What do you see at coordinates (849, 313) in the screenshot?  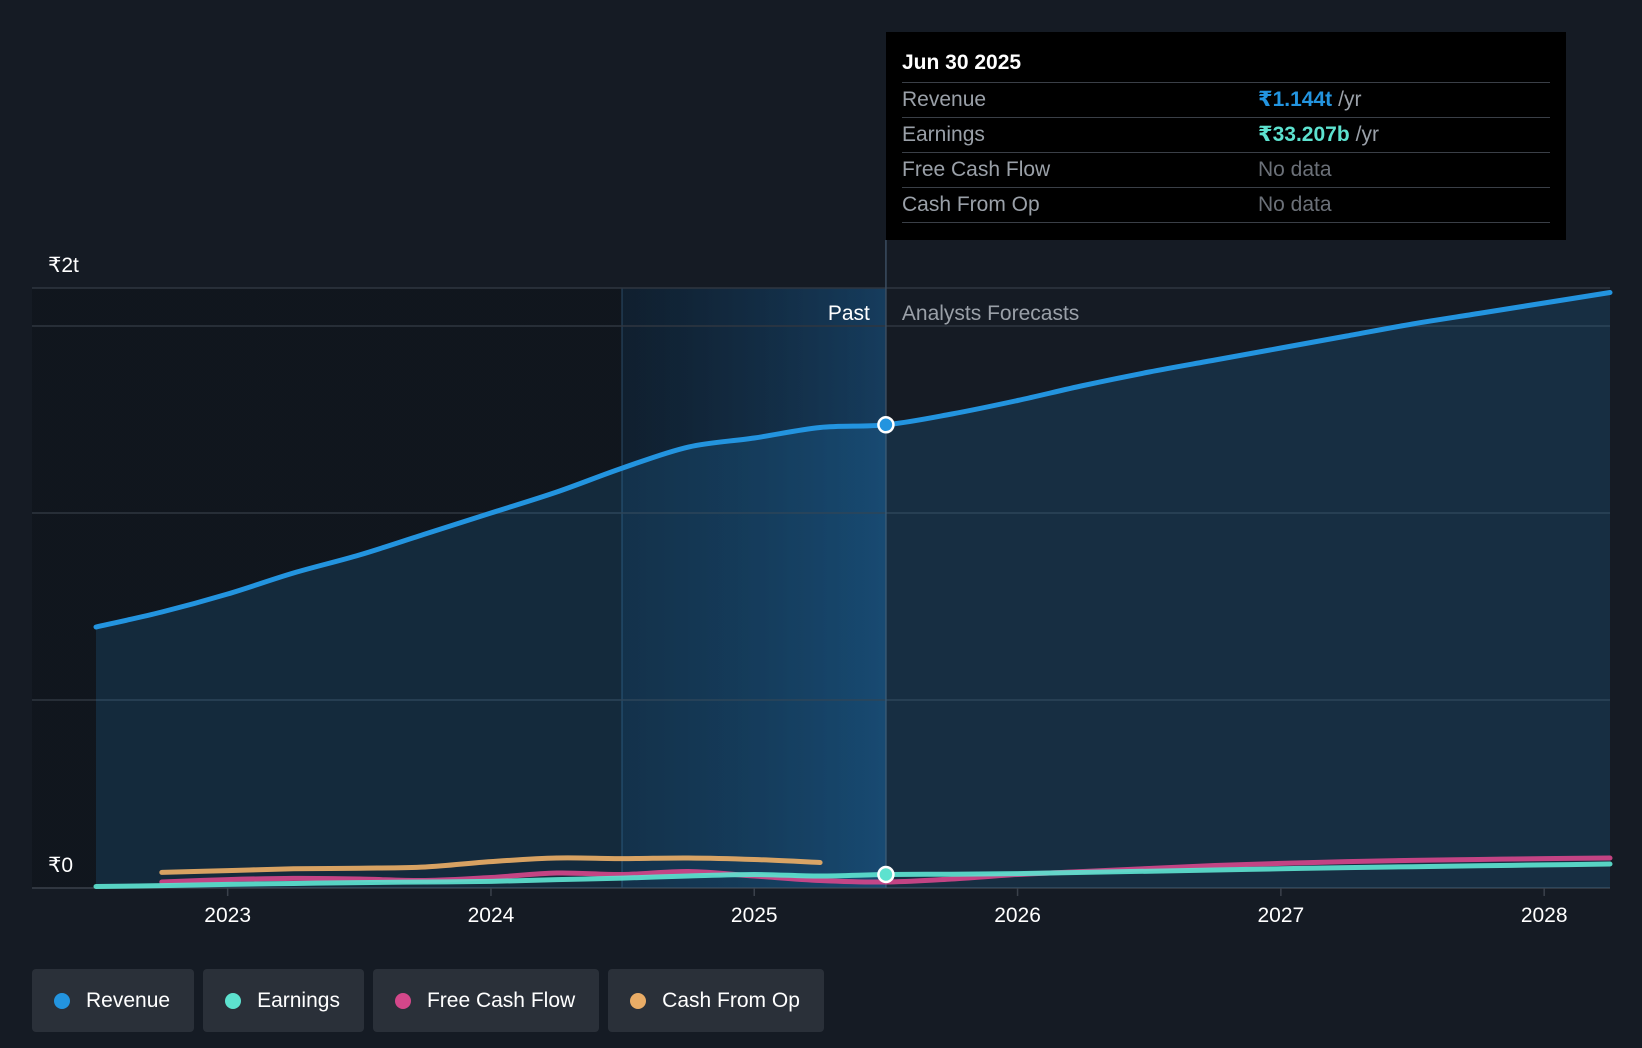 I see `past-label: Past` at bounding box center [849, 313].